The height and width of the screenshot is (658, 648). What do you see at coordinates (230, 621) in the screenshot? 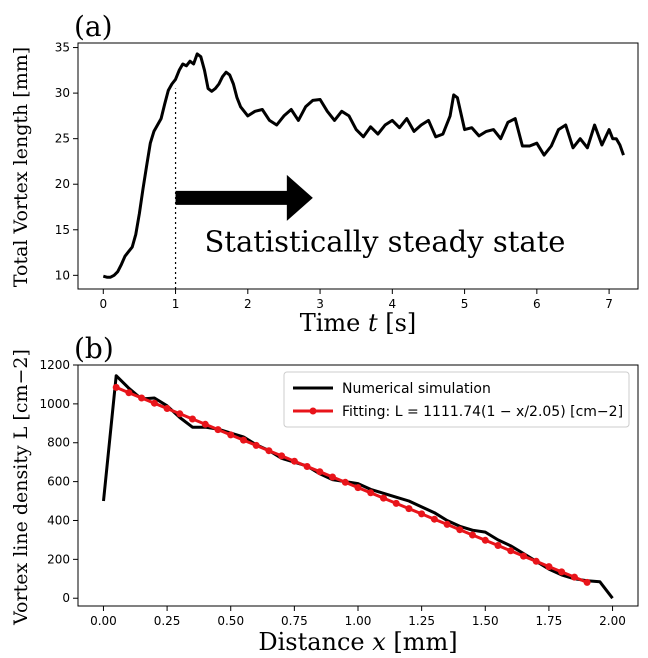
I see `panel-b-x-tick-label: 0.50` at bounding box center [230, 621].